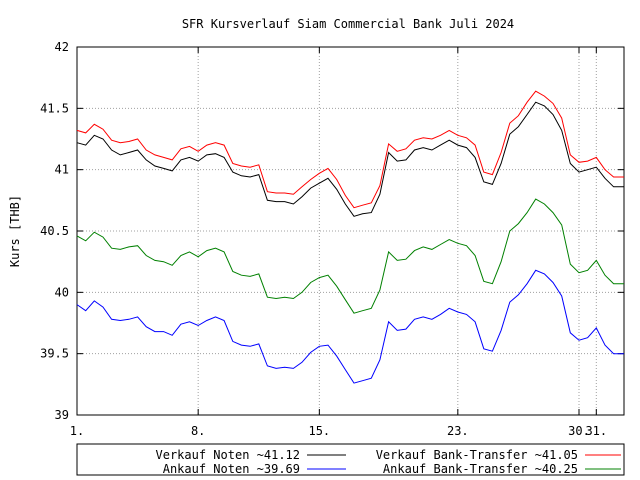 The image size is (640, 480). What do you see at coordinates (198, 431) in the screenshot?
I see `x-tick-label: 8.` at bounding box center [198, 431].